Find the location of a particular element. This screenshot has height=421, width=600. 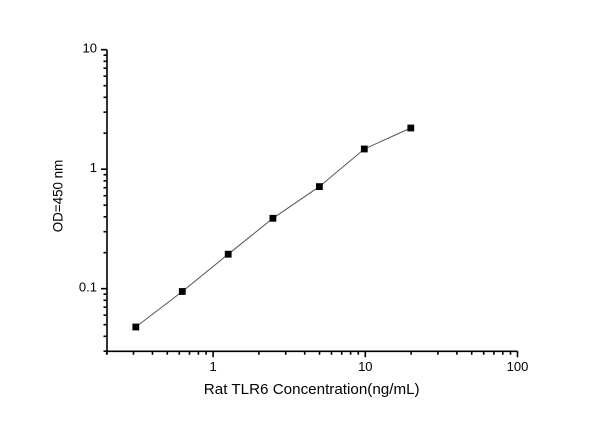

svg-text: 0.1 is located at coordinates (88, 287).